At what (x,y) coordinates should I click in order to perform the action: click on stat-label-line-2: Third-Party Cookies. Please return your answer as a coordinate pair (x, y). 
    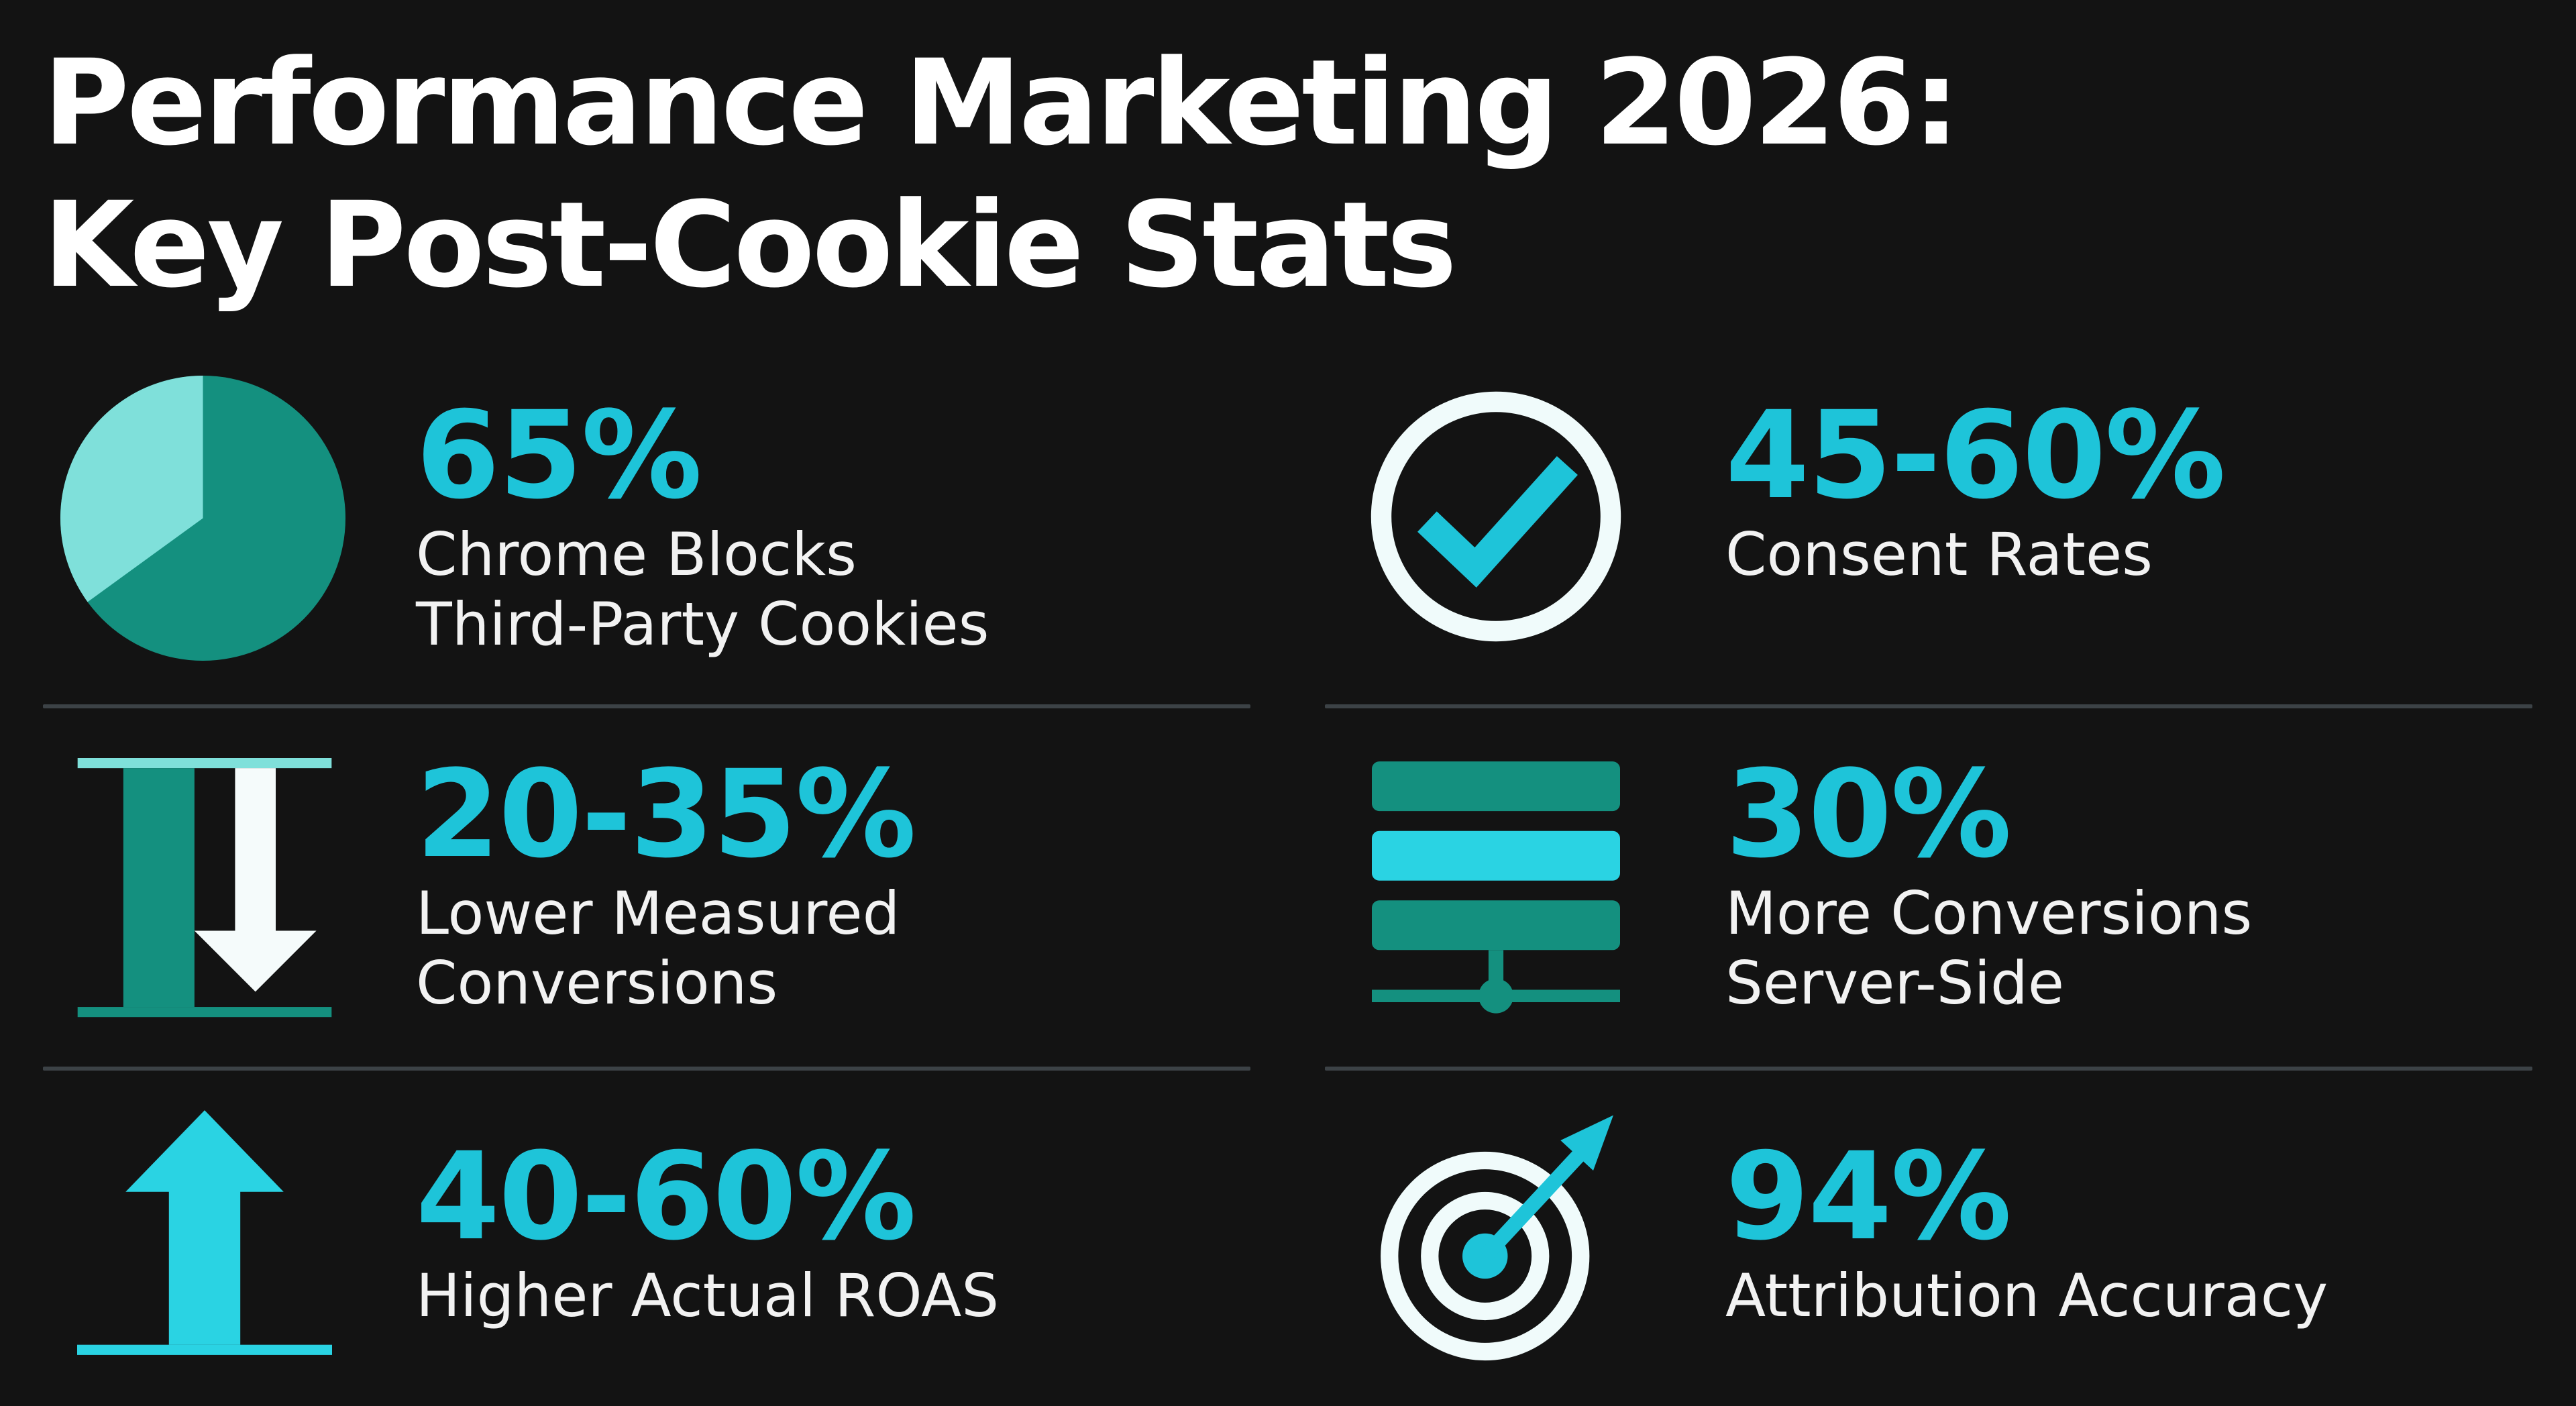
    Looking at the image, I should click on (702, 624).